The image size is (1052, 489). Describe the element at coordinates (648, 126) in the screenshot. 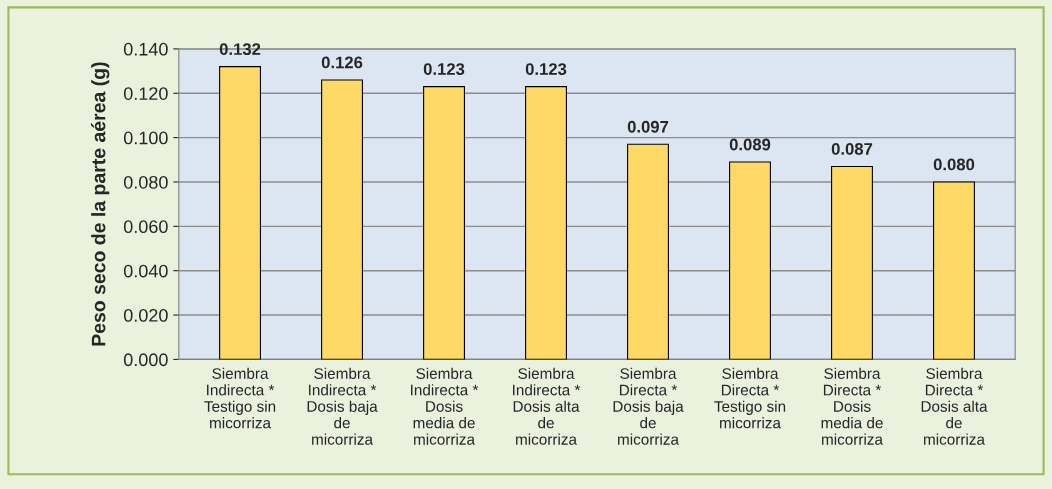

I see `data-label: 0.097` at that location.